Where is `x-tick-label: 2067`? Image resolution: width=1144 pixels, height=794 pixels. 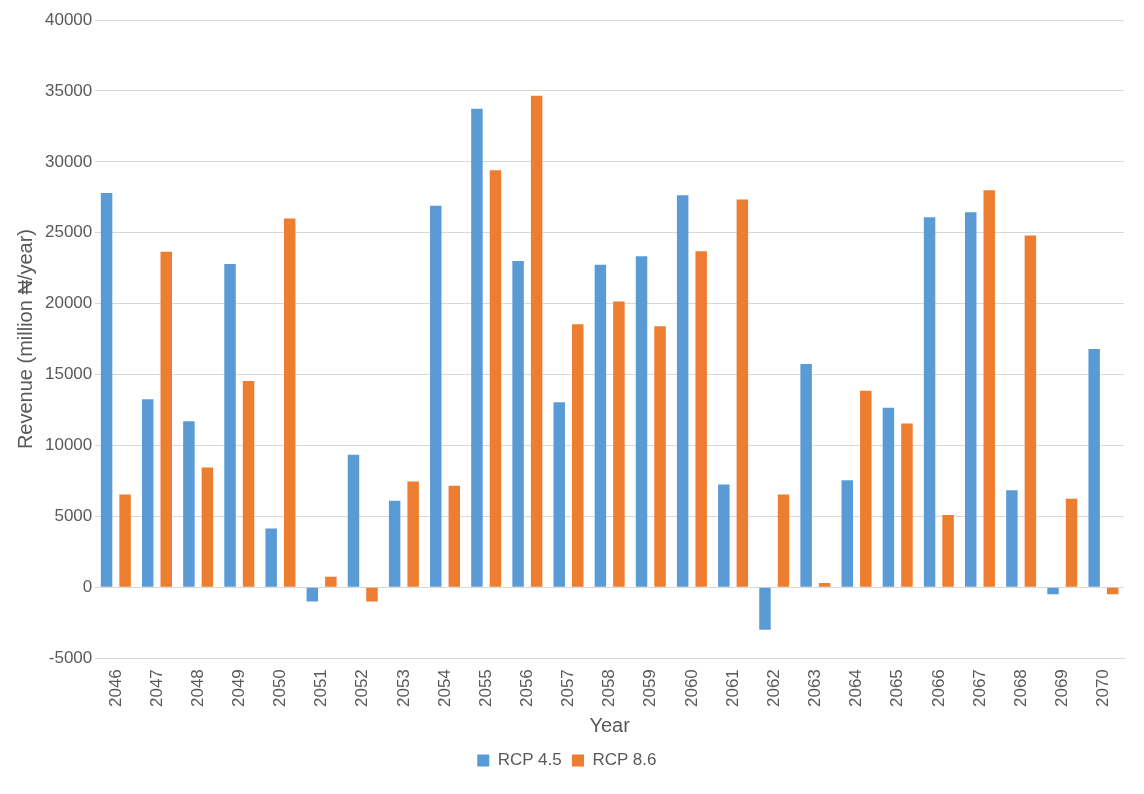 x-tick-label: 2067 is located at coordinates (979, 688).